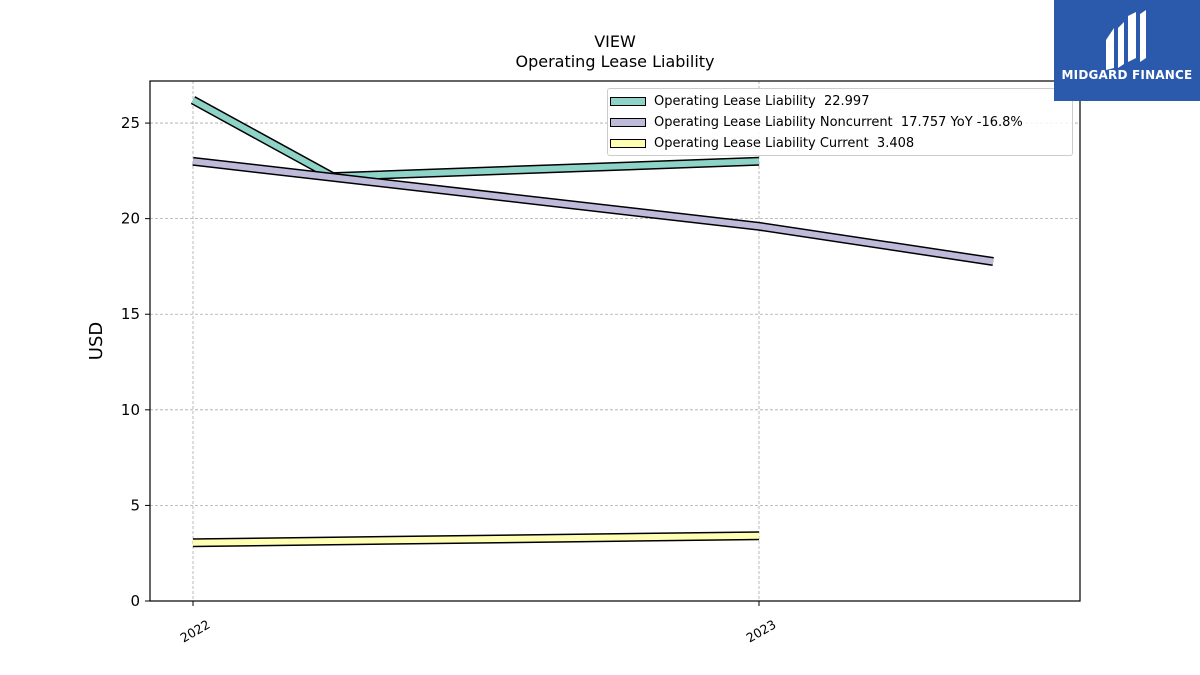 The width and height of the screenshot is (1200, 675). I want to click on y-tick-label: 5, so click(135, 505).